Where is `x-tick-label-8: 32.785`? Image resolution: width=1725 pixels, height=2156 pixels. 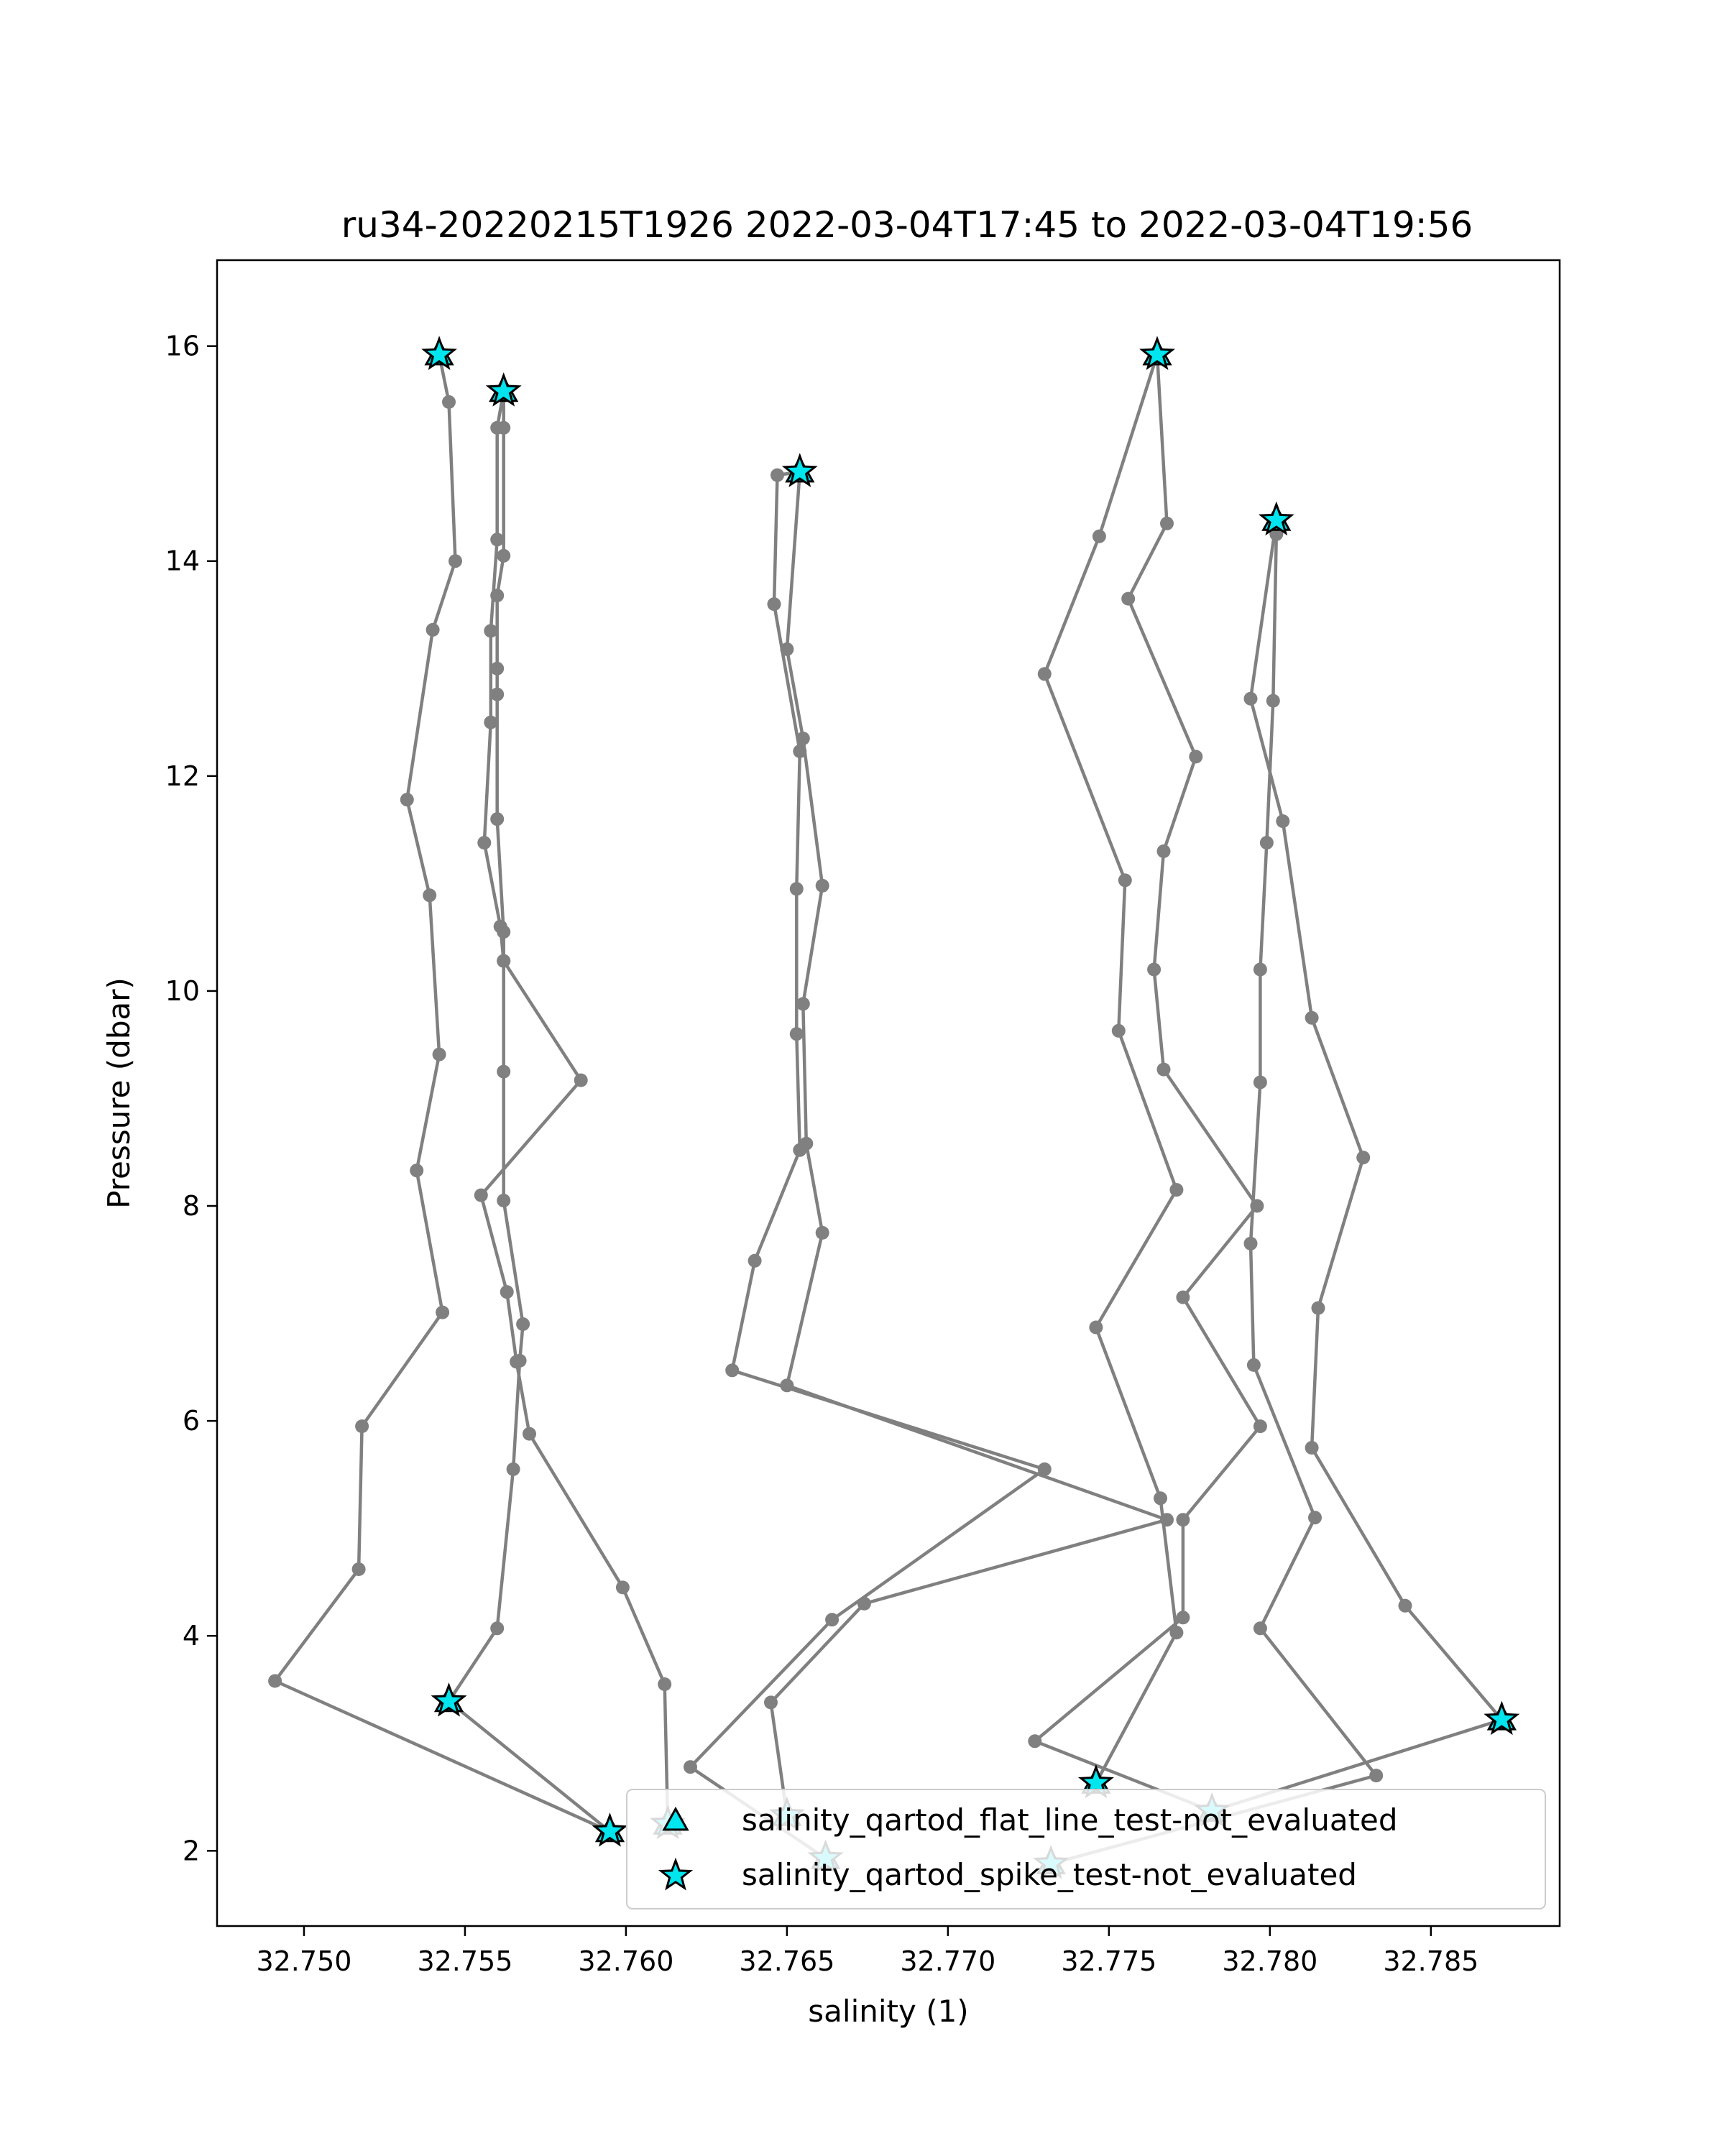
x-tick-label-8: 32.785 is located at coordinates (1430, 1961).